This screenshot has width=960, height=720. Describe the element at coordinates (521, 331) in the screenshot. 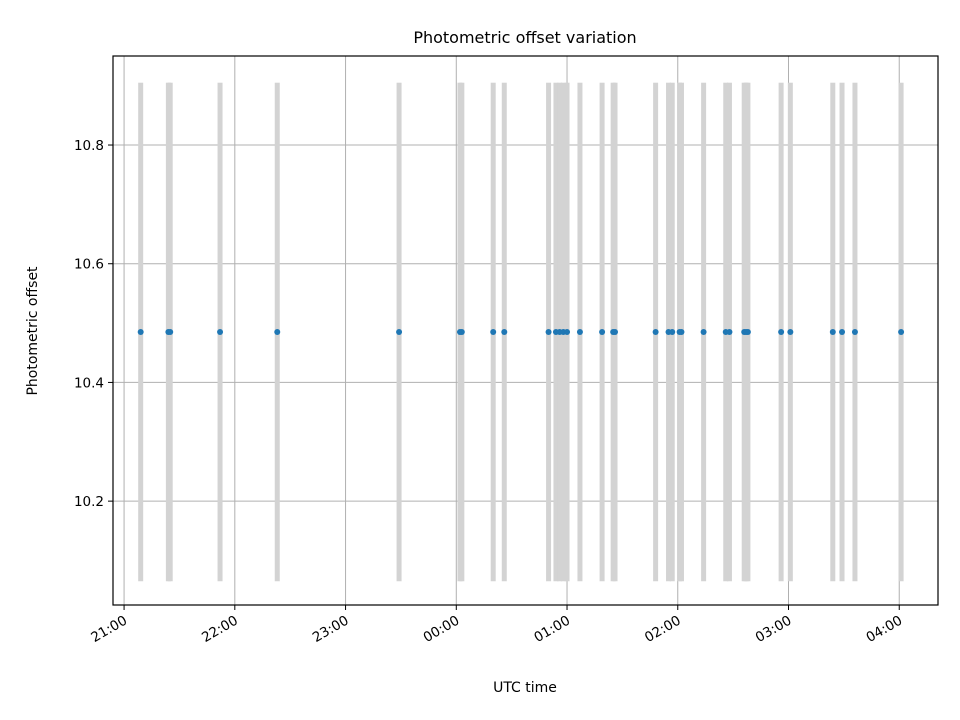

I see `data-points` at that location.